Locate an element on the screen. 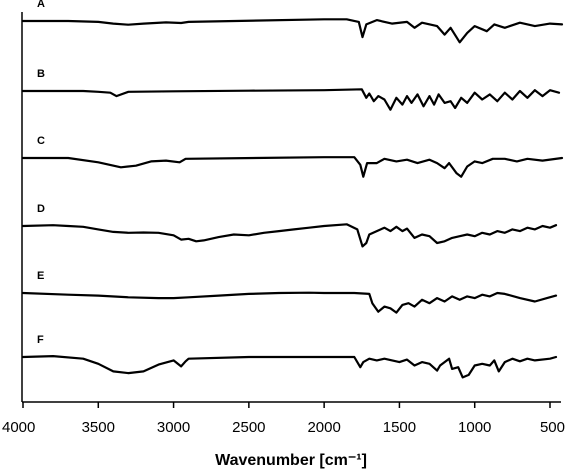  x-tick-label: 500 is located at coordinates (552, 427).